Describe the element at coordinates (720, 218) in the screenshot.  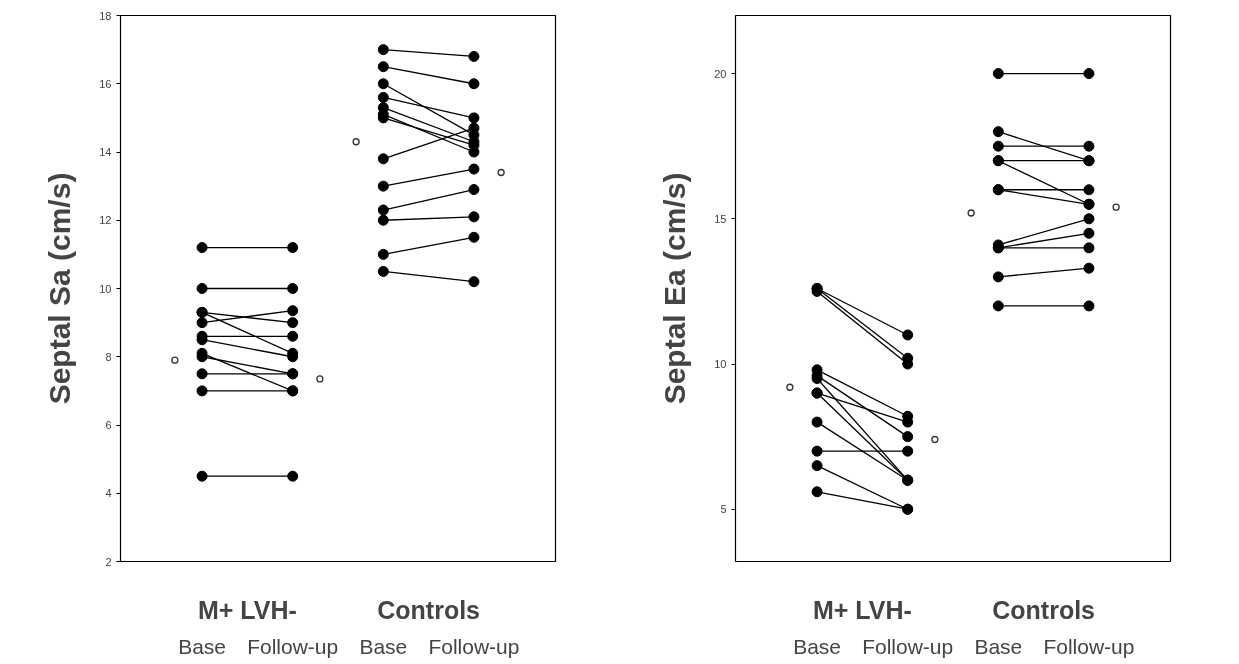
I see `y-tick-label: 15` at that location.